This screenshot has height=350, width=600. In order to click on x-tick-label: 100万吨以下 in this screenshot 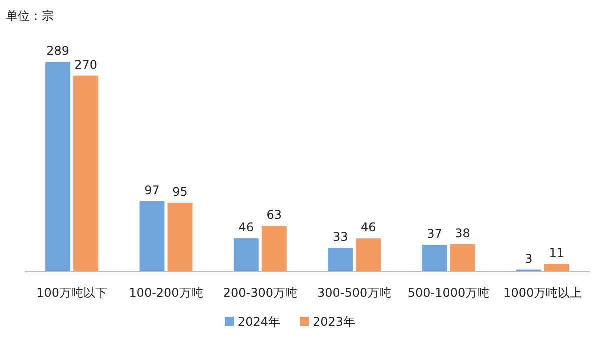, I will do `click(72, 293)`.